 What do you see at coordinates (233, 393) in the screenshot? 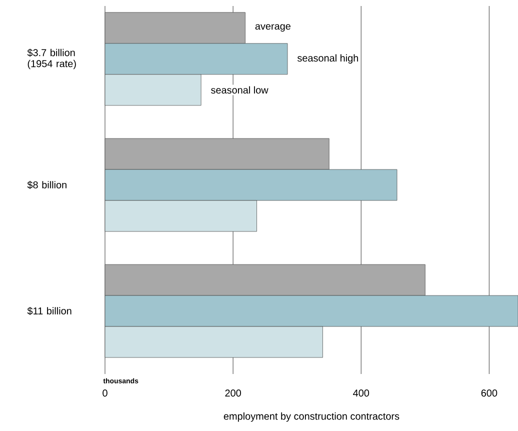
I see `x-tick-label: 200` at bounding box center [233, 393].